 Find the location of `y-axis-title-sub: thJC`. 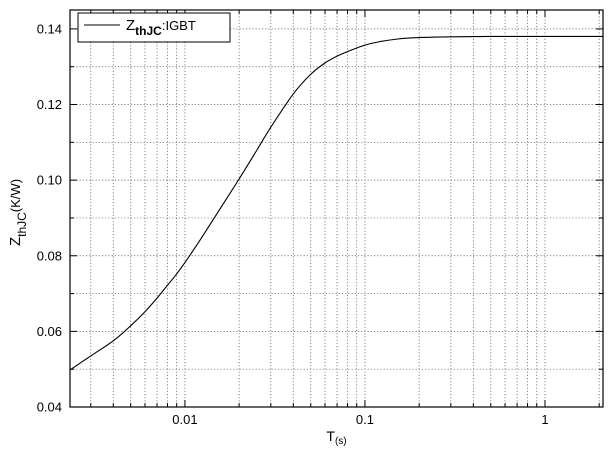

y-axis-title-sub: thJC is located at coordinates (22, 224).